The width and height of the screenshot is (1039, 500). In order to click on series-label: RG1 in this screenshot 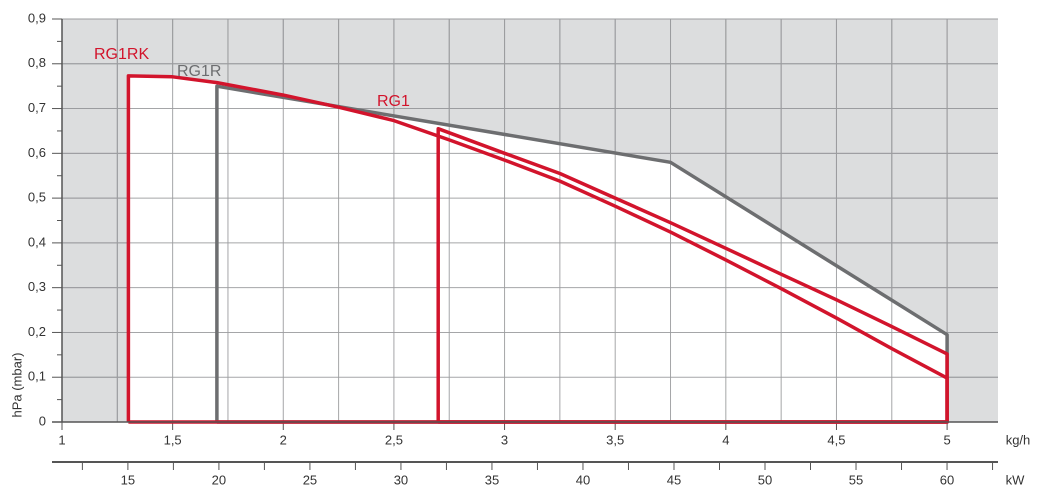, I will do `click(393, 101)`.